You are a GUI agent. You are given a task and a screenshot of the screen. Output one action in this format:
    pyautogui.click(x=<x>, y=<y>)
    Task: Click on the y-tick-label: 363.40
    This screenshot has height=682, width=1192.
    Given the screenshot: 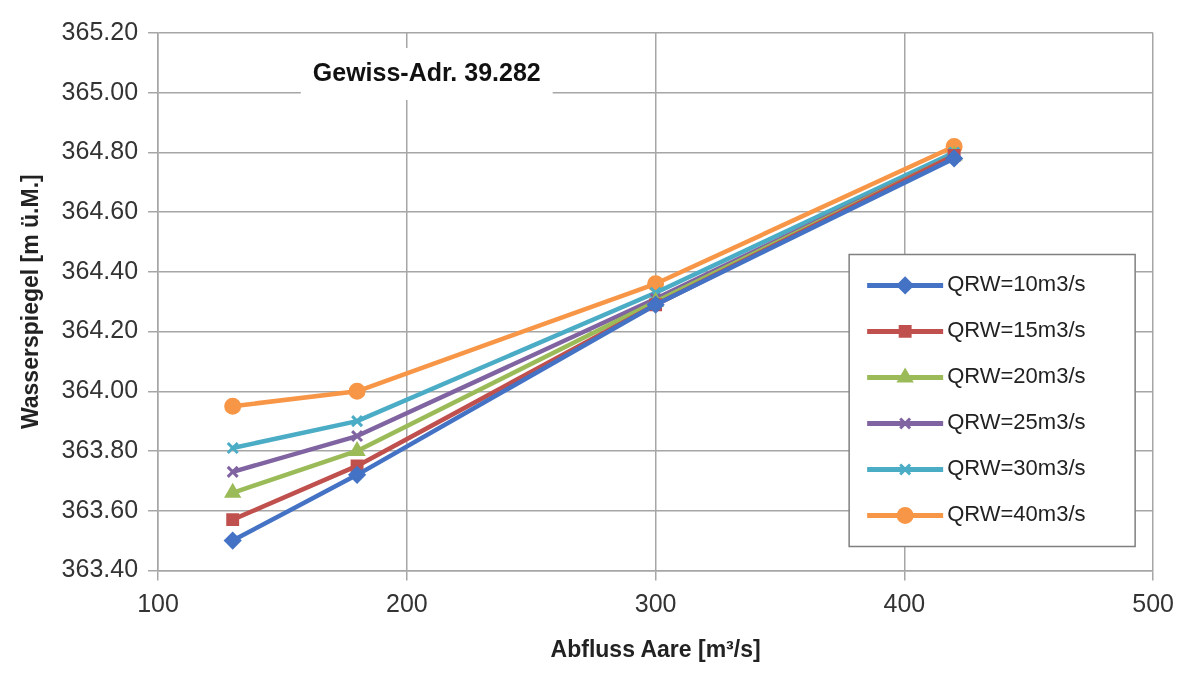 What is the action you would take?
    pyautogui.click(x=100, y=568)
    